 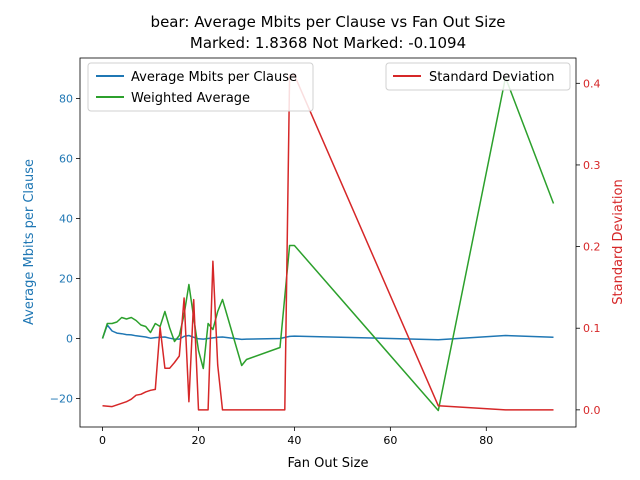 What do you see at coordinates (29, 242) in the screenshot?
I see `y-axis-label-left: Average Mbits per Clause` at bounding box center [29, 242].